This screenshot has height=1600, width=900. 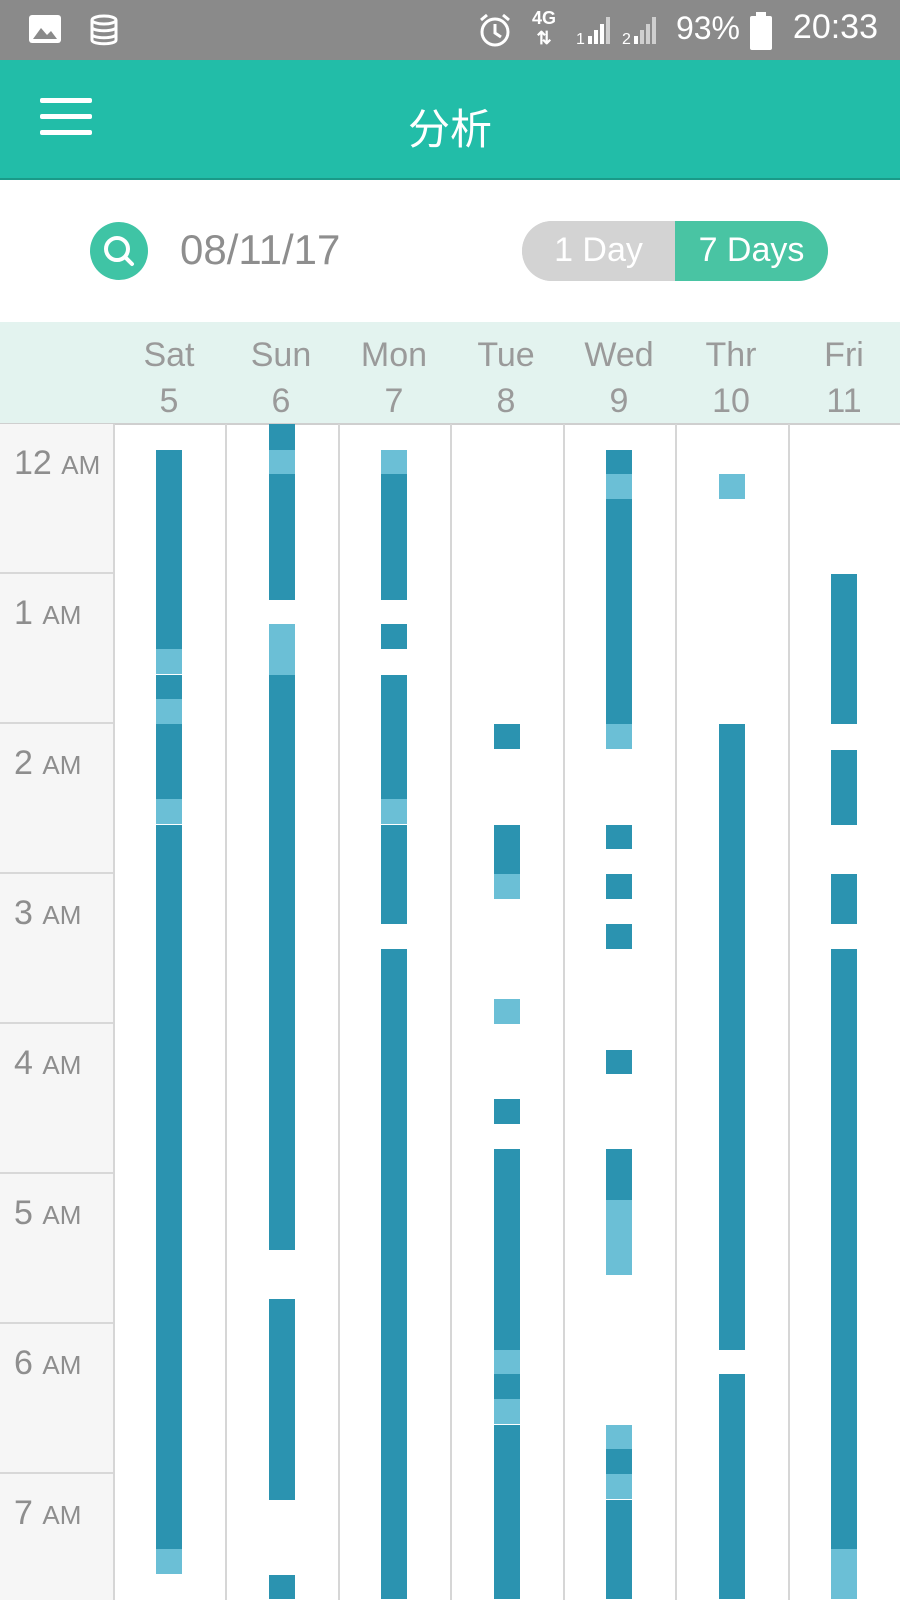 I want to click on date-display: 08/11/17, so click(x=260, y=249).